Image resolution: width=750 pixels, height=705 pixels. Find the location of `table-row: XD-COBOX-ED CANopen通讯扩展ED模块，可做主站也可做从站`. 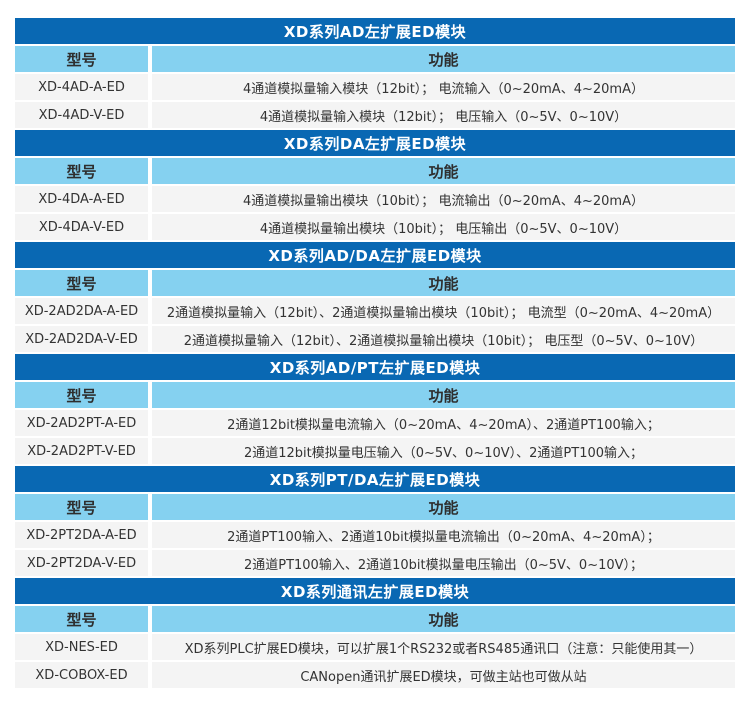

table-row: XD-COBOX-ED CANopen通讯扩展ED模块，可做主站也可做从站 is located at coordinates (375, 675).